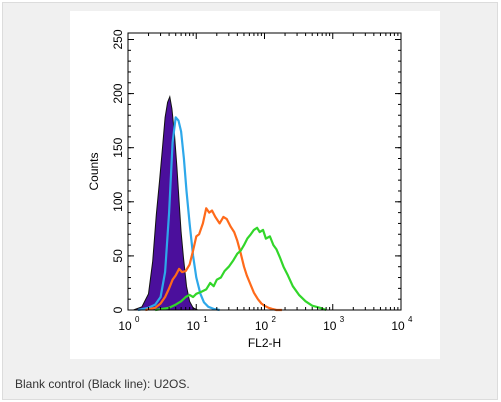 The width and height of the screenshot is (501, 402). What do you see at coordinates (250, 382) in the screenshot?
I see `caption-bar` at bounding box center [250, 382].